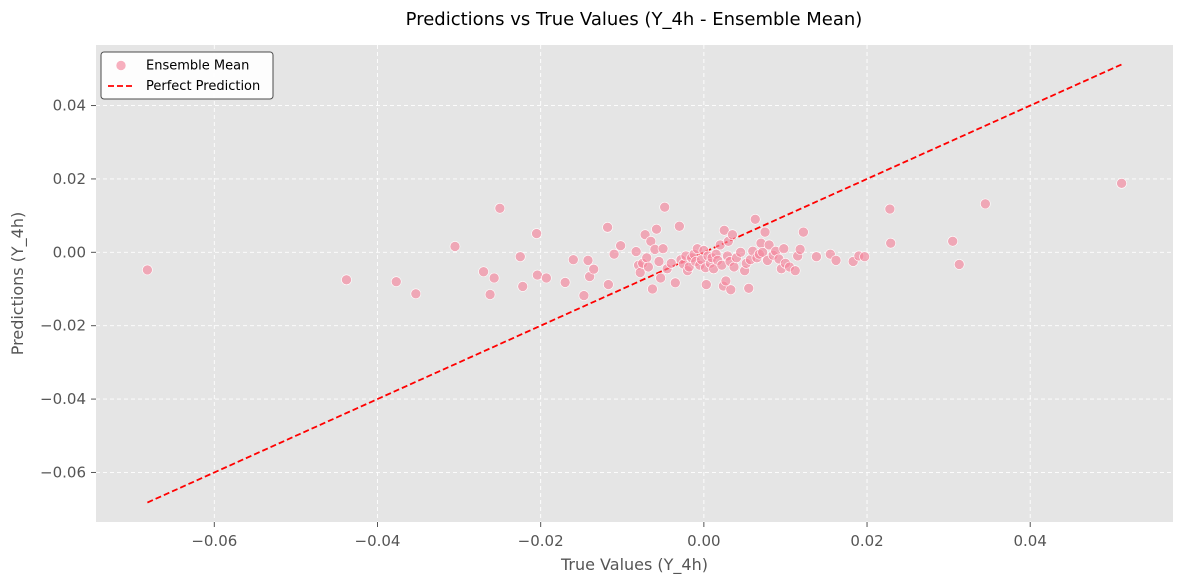 The width and height of the screenshot is (1184, 584). Describe the element at coordinates (63, 399) in the screenshot. I see `y-tick-label: −0.04` at that location.